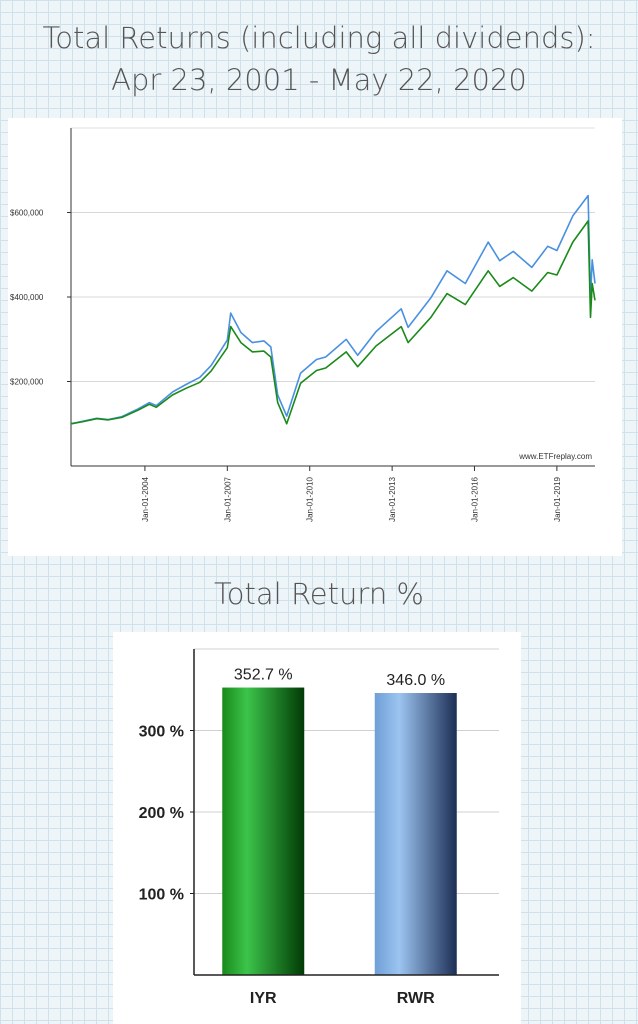 Image resolution: width=638 pixels, height=1024 pixels. What do you see at coordinates (27, 297) in the screenshot?
I see `y-tick-label: $400,000` at bounding box center [27, 297].